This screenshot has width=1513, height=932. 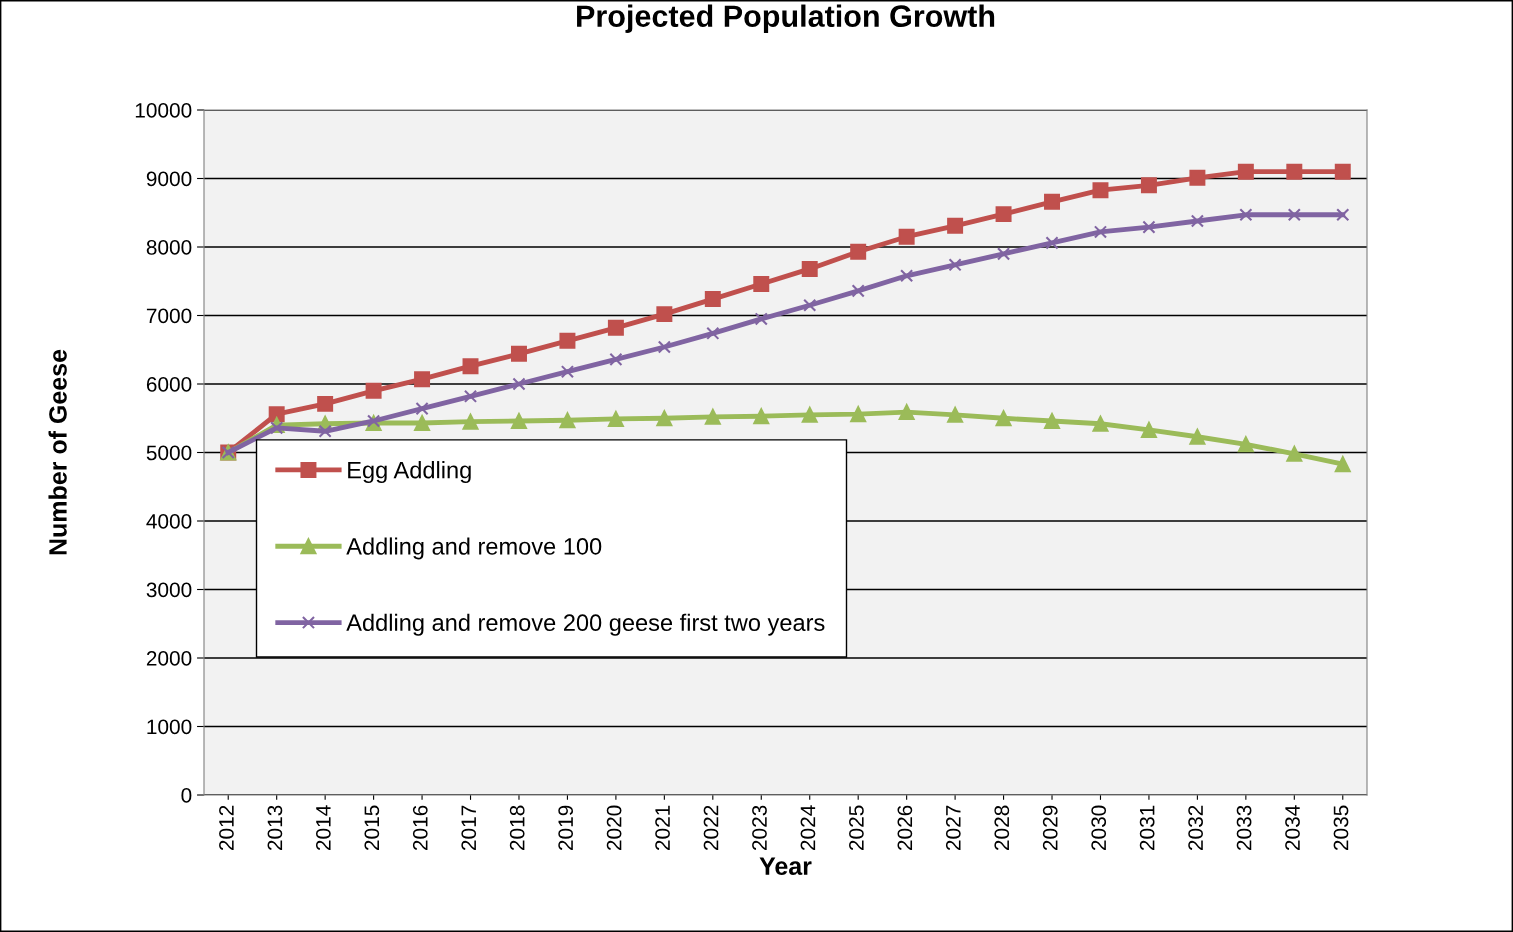 What do you see at coordinates (1292, 828) in the screenshot?
I see `x-tick-label: 2034` at bounding box center [1292, 828].